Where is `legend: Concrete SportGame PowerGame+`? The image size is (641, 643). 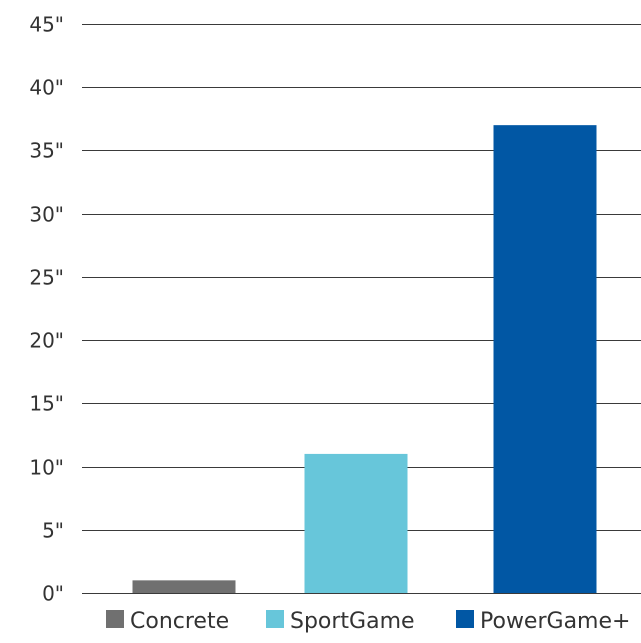
legend: Concrete SportGame PowerGame+ is located at coordinates (368, 621).